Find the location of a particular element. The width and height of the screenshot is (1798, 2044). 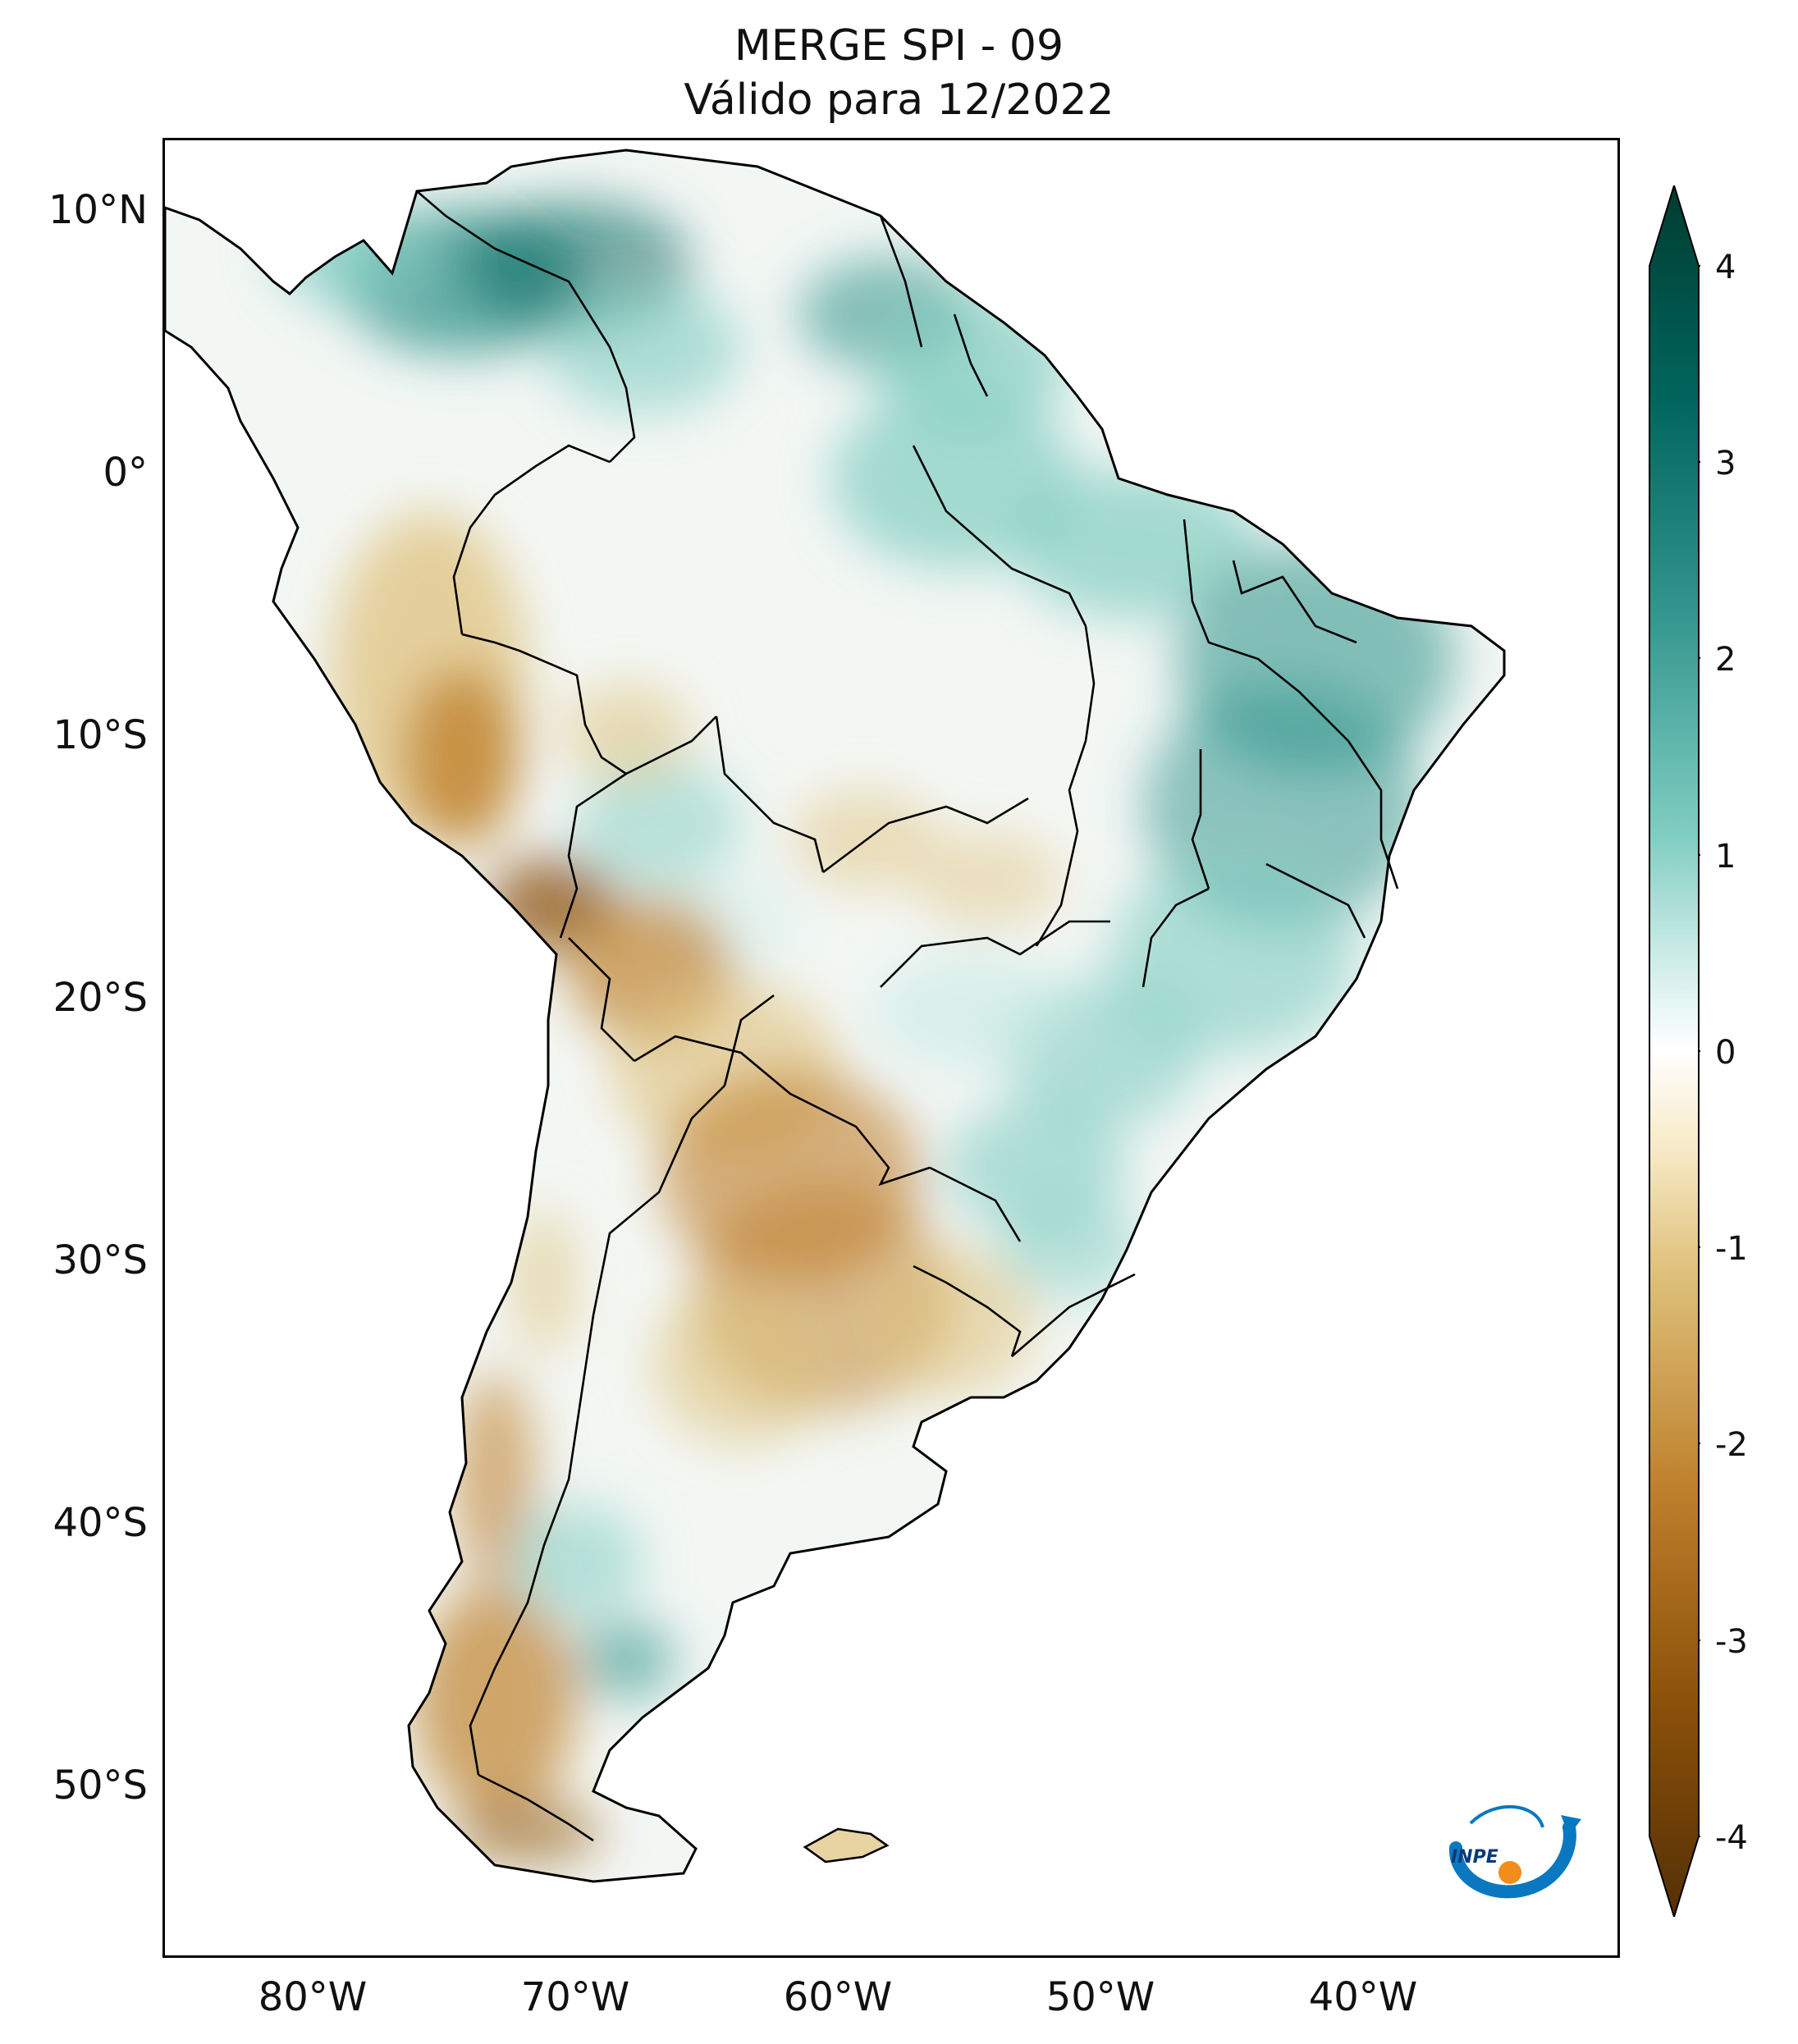

lon-label-50w: 50°W is located at coordinates (1100, 1997).